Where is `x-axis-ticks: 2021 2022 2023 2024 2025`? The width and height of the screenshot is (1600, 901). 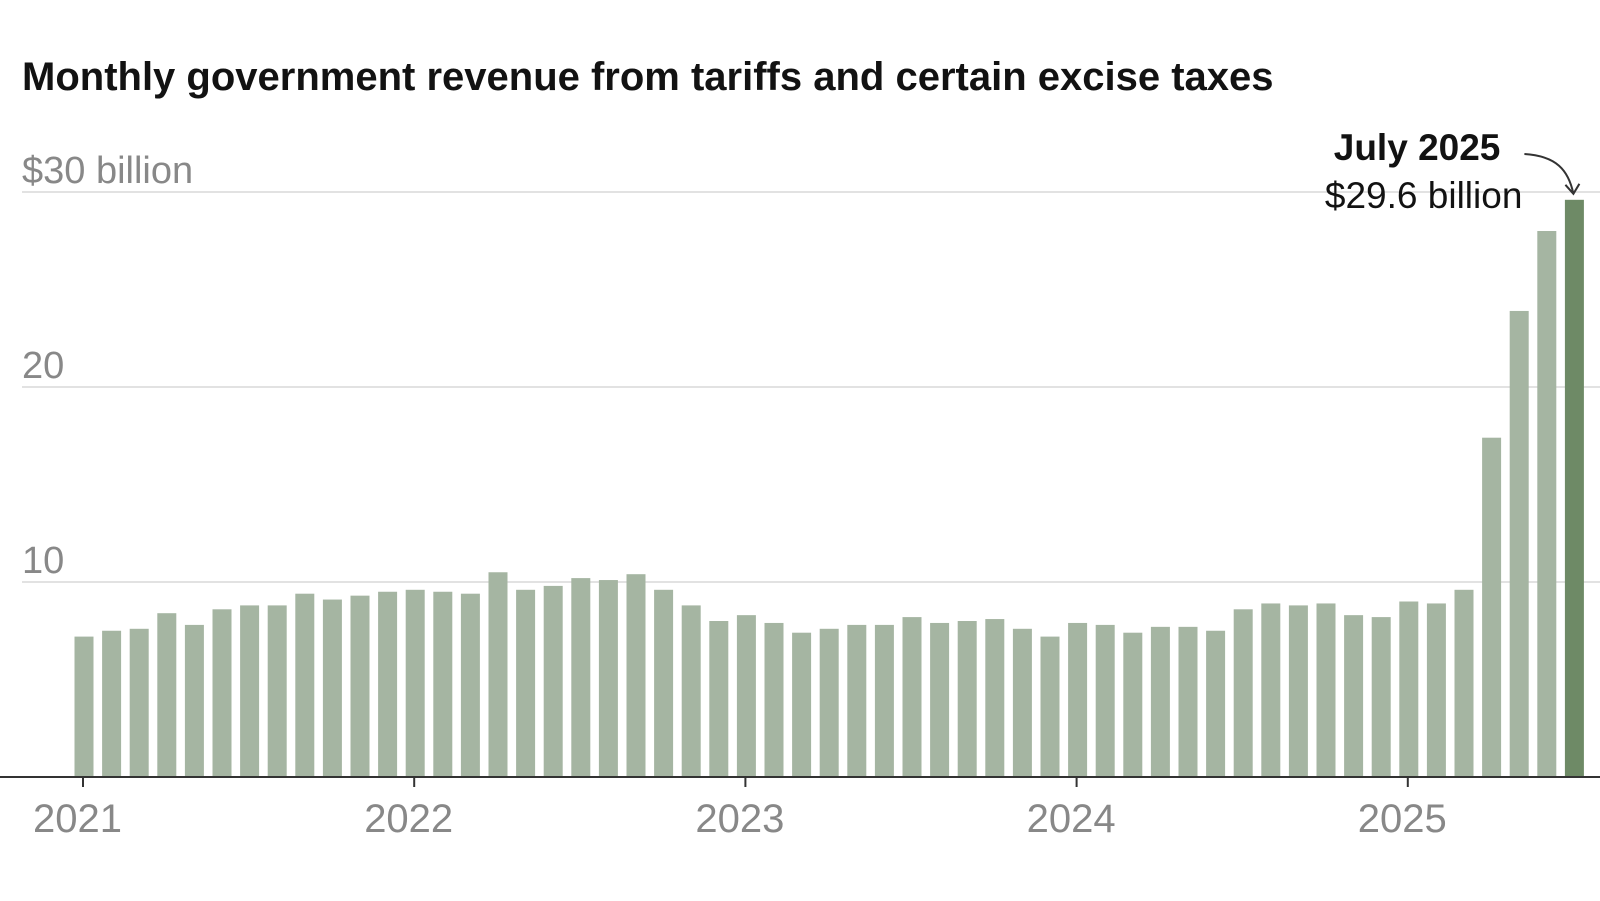 x-axis-ticks: 2021 2022 2023 2024 2025 is located at coordinates (740, 809).